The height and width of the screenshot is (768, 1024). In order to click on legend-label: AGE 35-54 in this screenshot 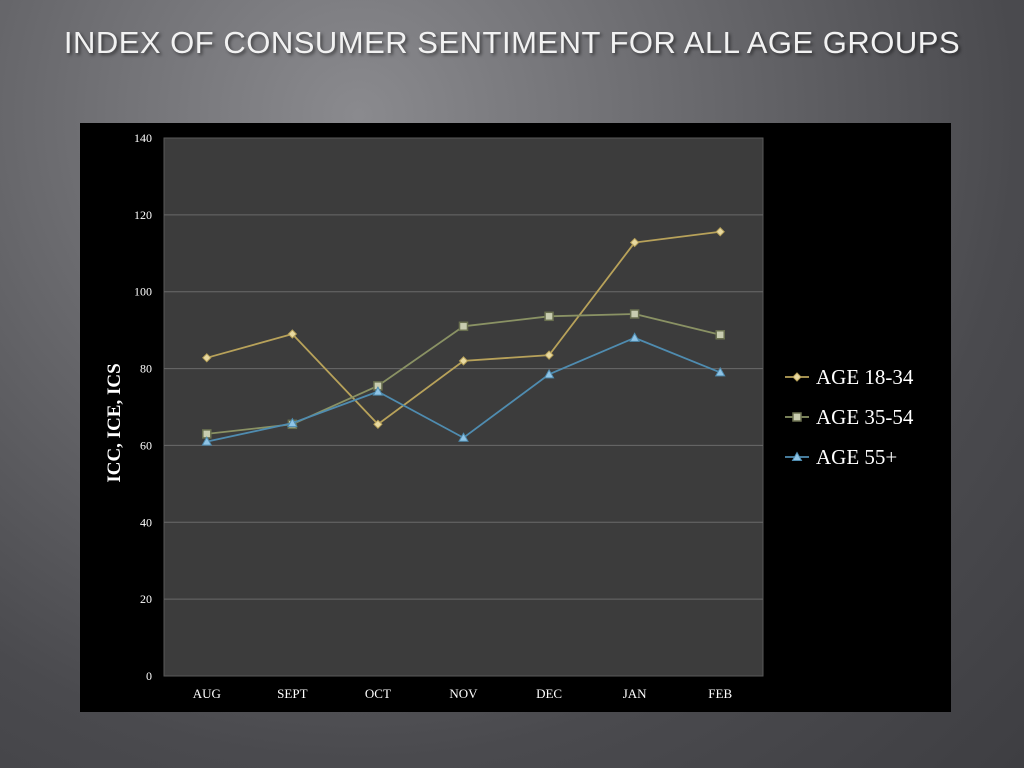, I will do `click(865, 417)`.